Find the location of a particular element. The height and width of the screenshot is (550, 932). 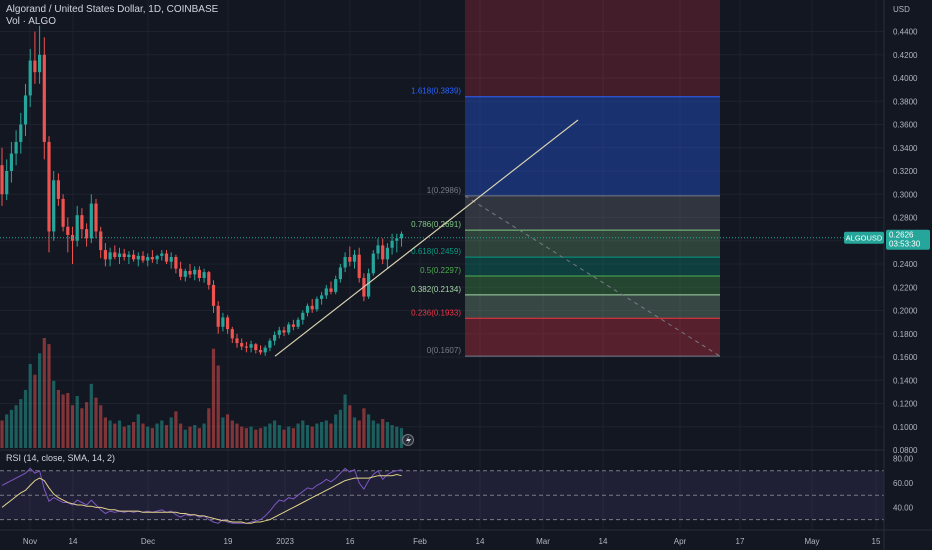

price-tick-label: 0.2800 is located at coordinates (905, 218).